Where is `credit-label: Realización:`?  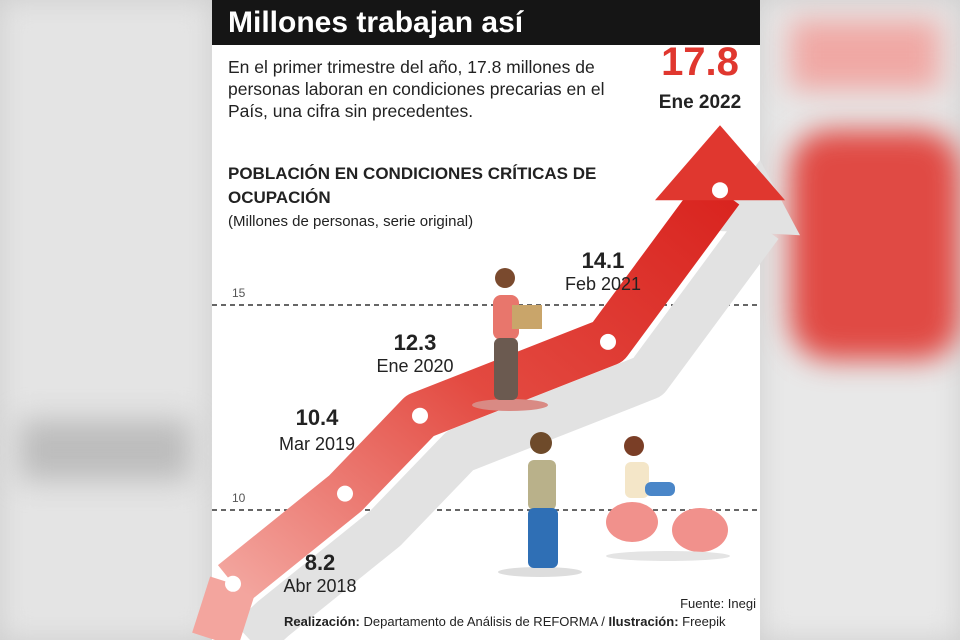 credit-label: Realización: is located at coordinates (322, 621).